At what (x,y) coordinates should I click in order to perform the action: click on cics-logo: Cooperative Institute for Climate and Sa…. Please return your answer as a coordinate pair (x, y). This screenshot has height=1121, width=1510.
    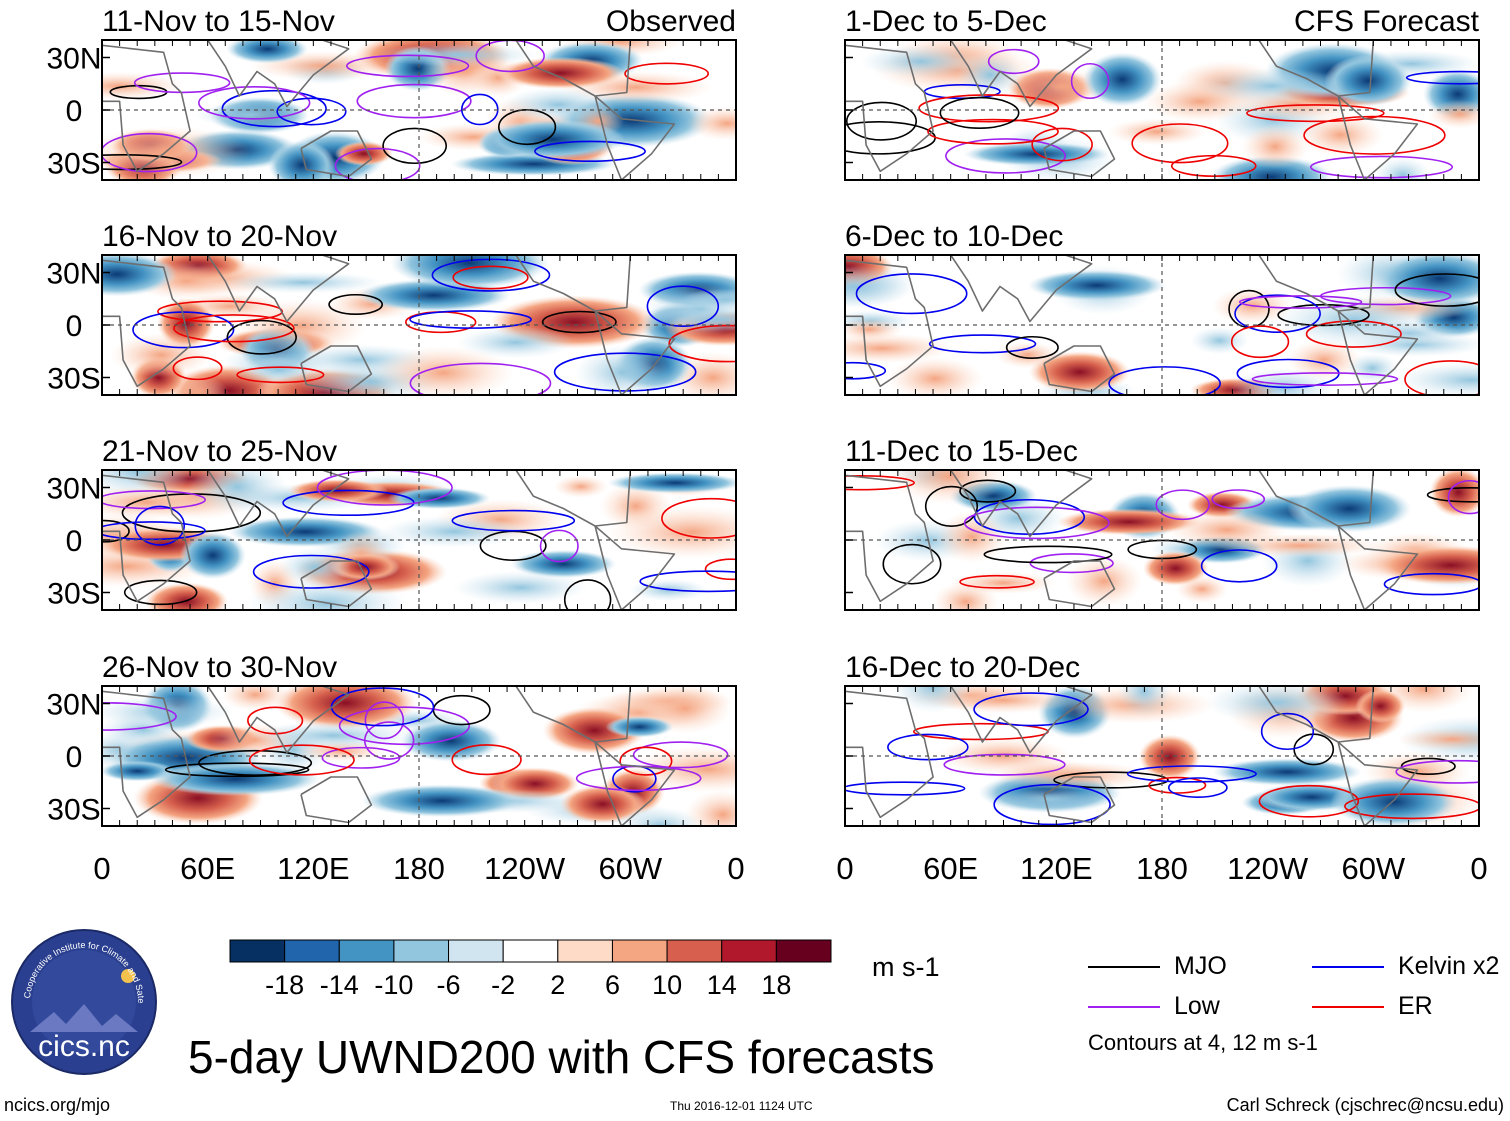
    Looking at the image, I should click on (82, 998).